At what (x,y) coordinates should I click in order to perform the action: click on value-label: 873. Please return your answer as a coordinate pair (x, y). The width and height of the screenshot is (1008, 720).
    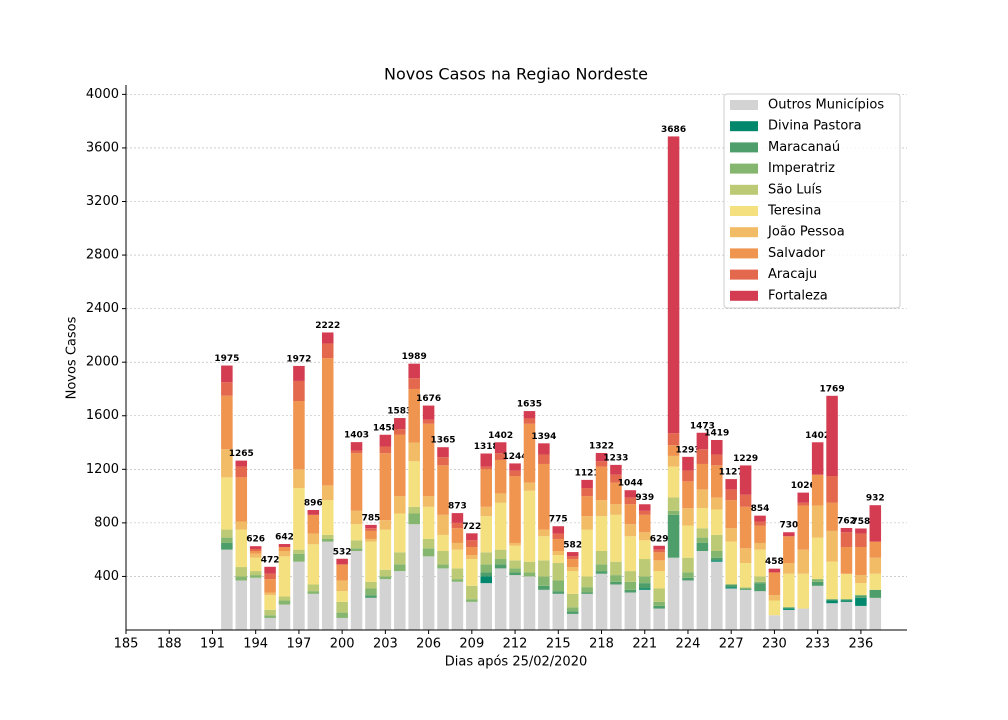
    Looking at the image, I should click on (457, 507).